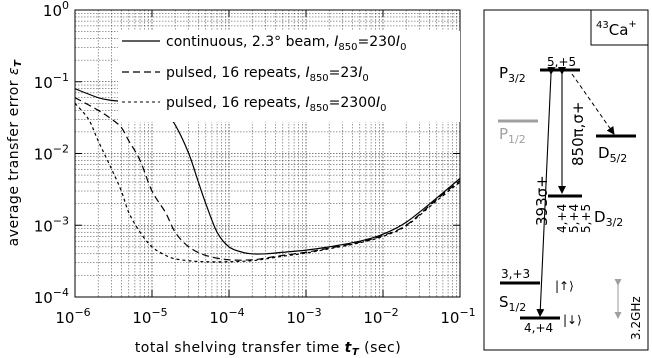 The width and height of the screenshot is (652, 358). I want to click on y-tick-label: 10⁻², so click(51, 153).